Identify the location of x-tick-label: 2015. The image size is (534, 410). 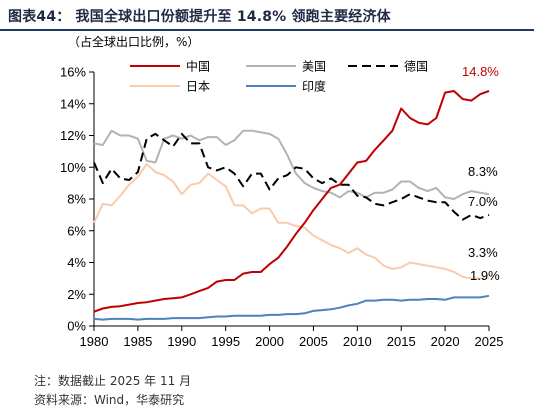
(401, 341).